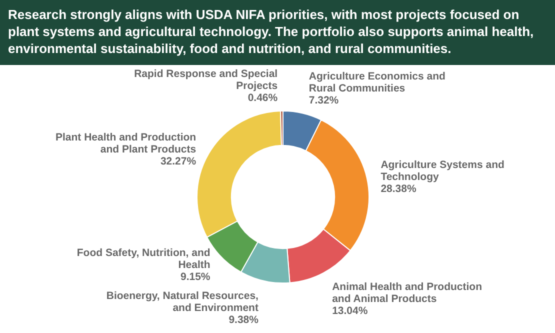 The image size is (555, 333). Describe the element at coordinates (206, 80) in the screenshot. I see `slice-label: Rapid Response and Special Projects` at that location.